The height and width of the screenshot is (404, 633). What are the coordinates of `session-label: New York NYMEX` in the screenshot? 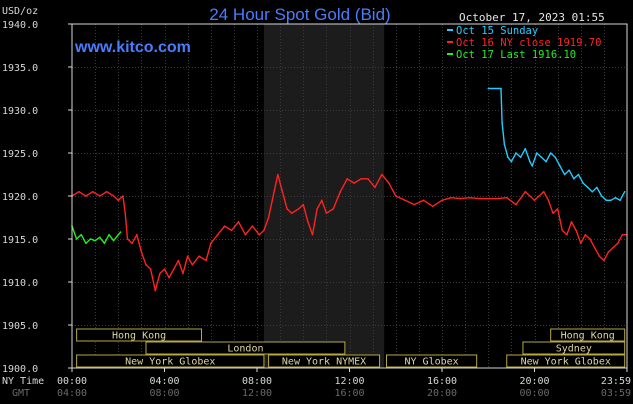 It's located at (324, 362).